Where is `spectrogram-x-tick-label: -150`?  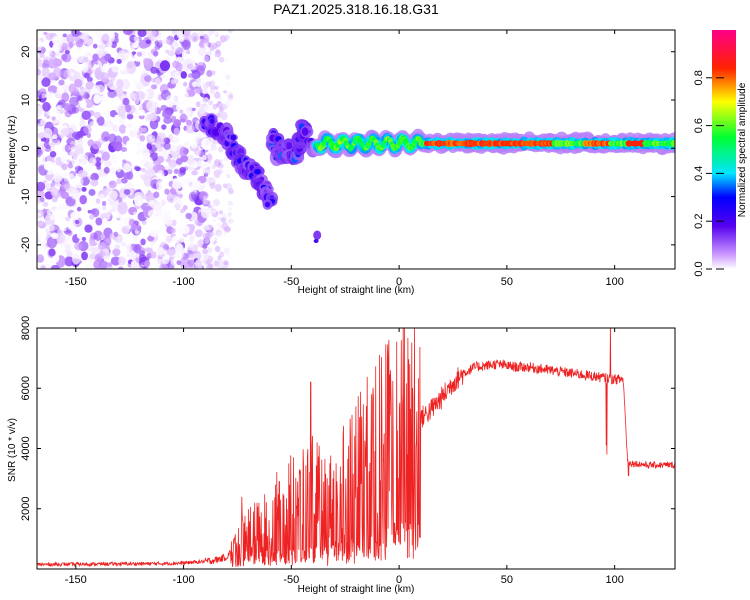 spectrogram-x-tick-label: -150 is located at coordinates (76, 282).